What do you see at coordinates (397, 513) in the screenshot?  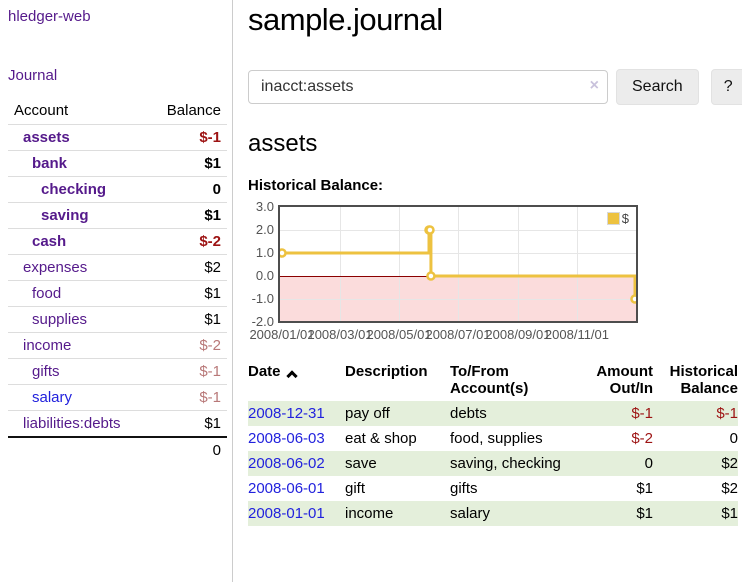 I see `transaction-description: income` at bounding box center [397, 513].